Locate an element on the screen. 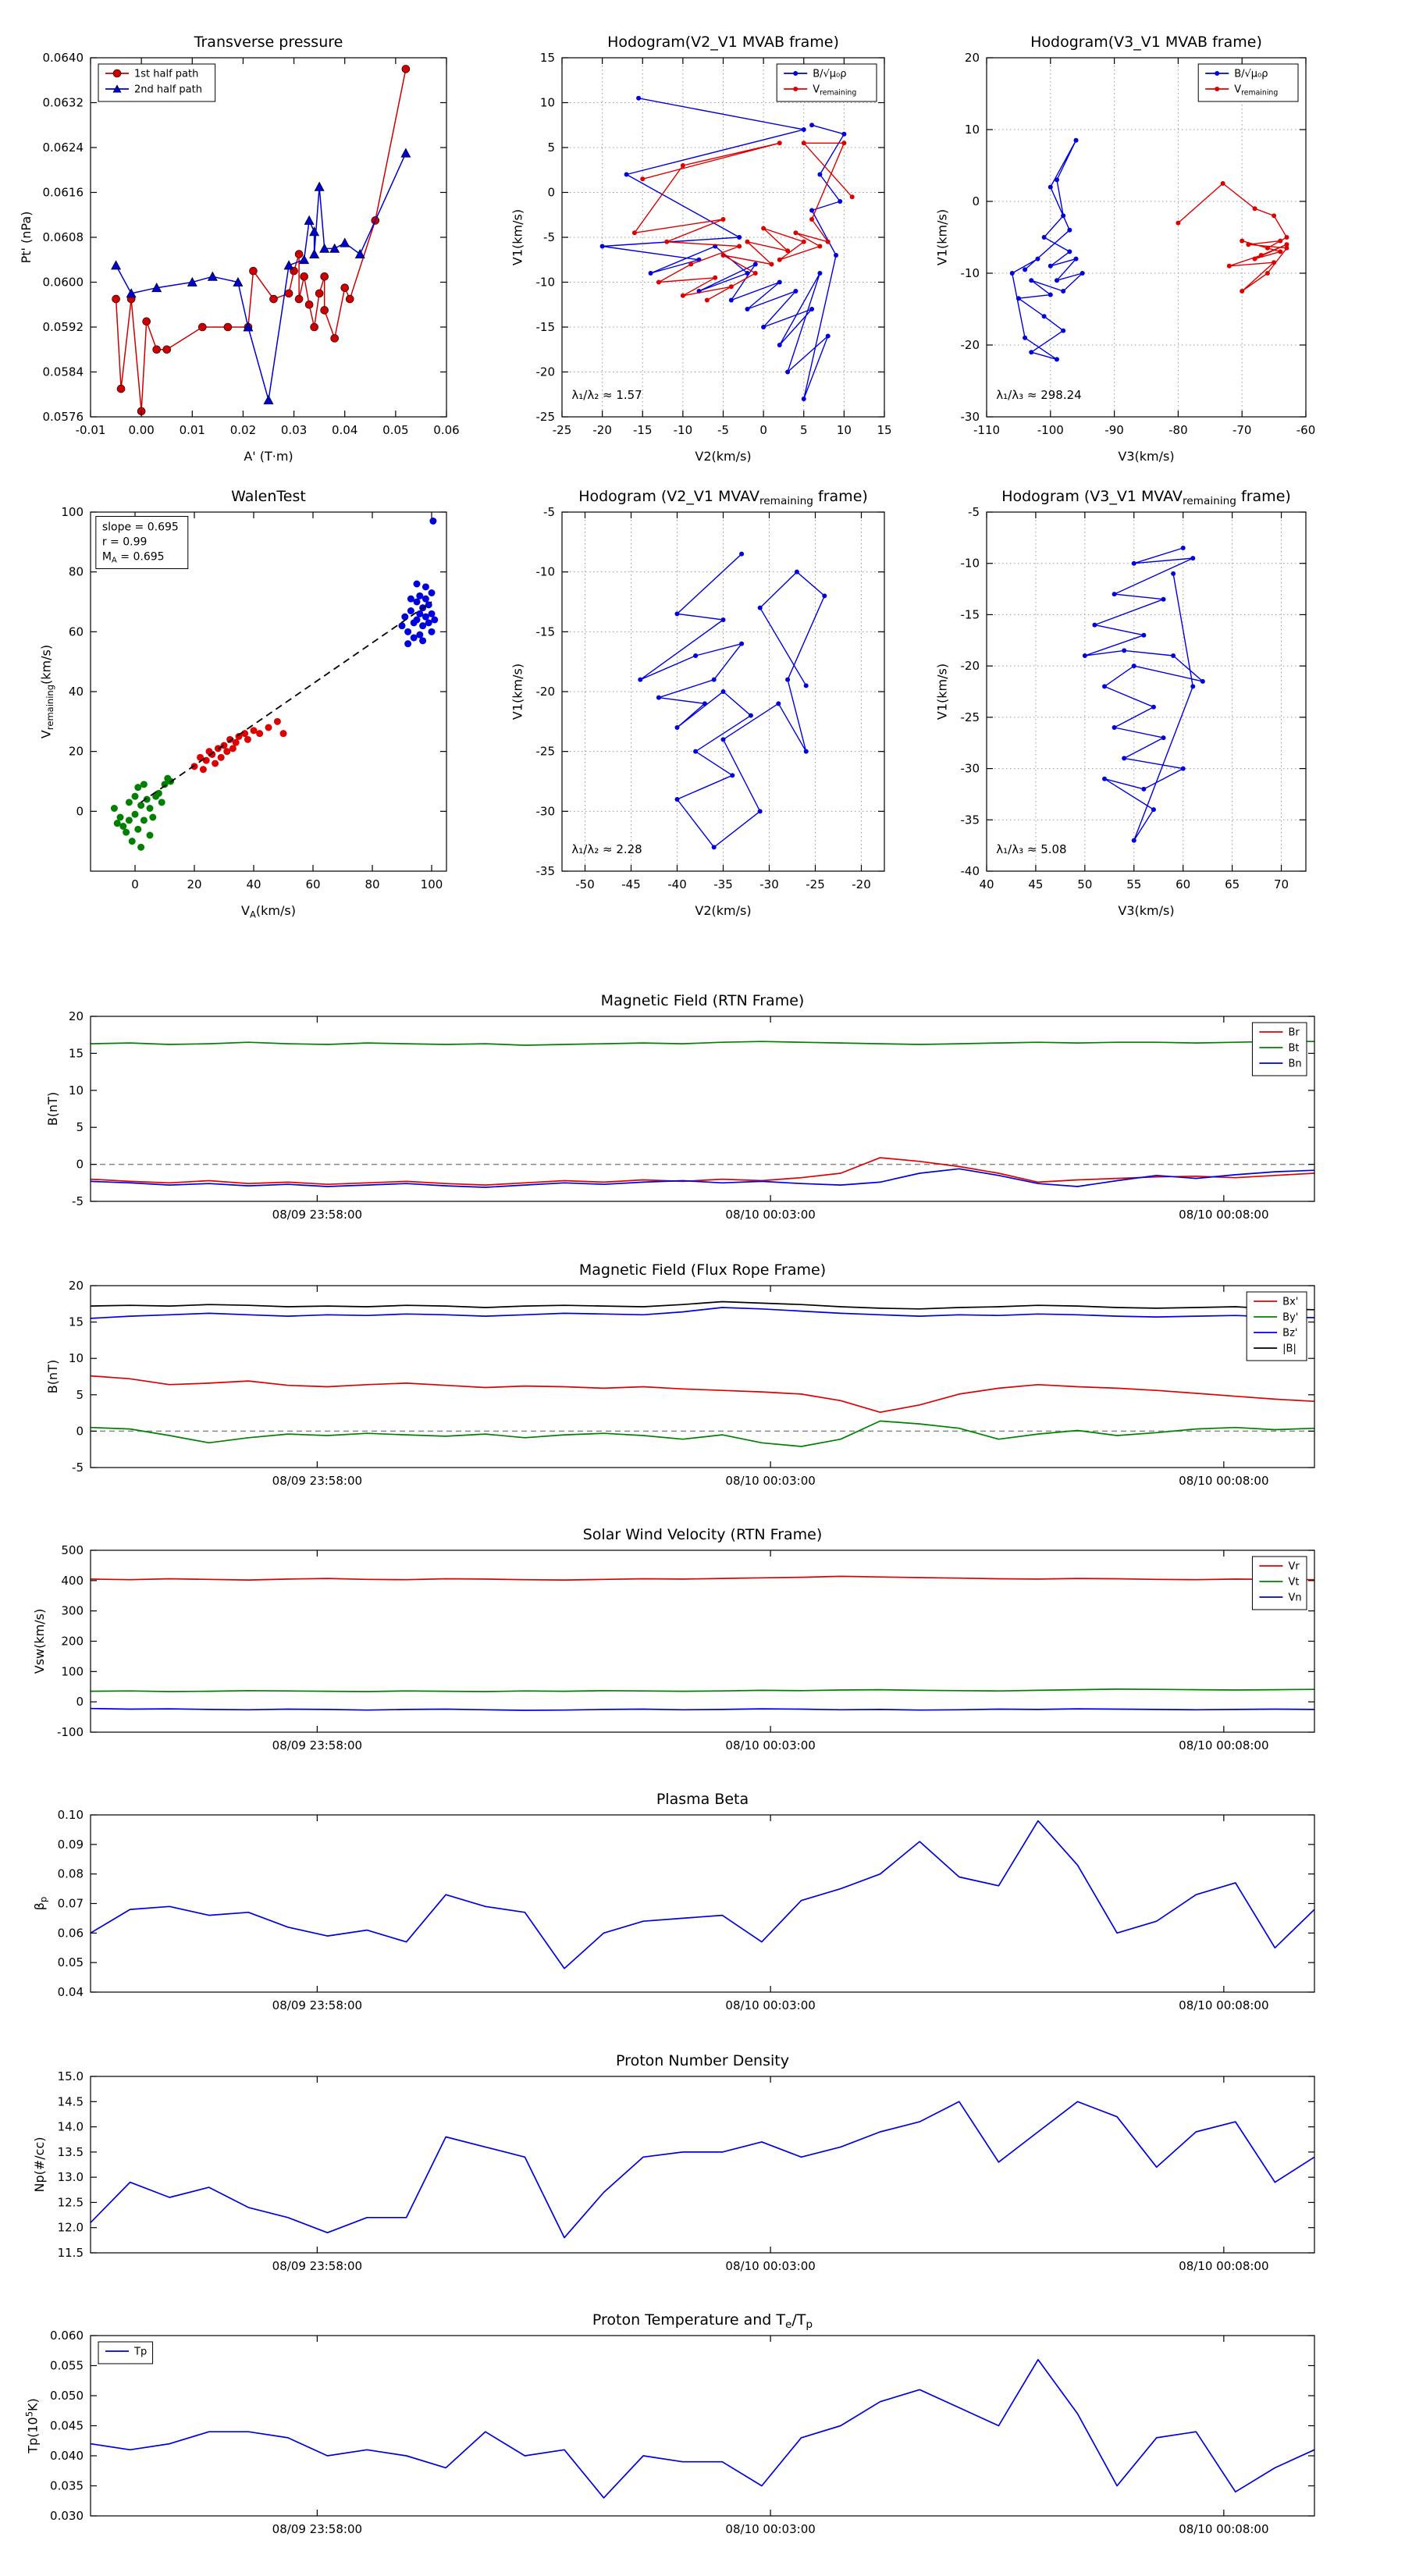  svg-text: -80 is located at coordinates (1178, 430).